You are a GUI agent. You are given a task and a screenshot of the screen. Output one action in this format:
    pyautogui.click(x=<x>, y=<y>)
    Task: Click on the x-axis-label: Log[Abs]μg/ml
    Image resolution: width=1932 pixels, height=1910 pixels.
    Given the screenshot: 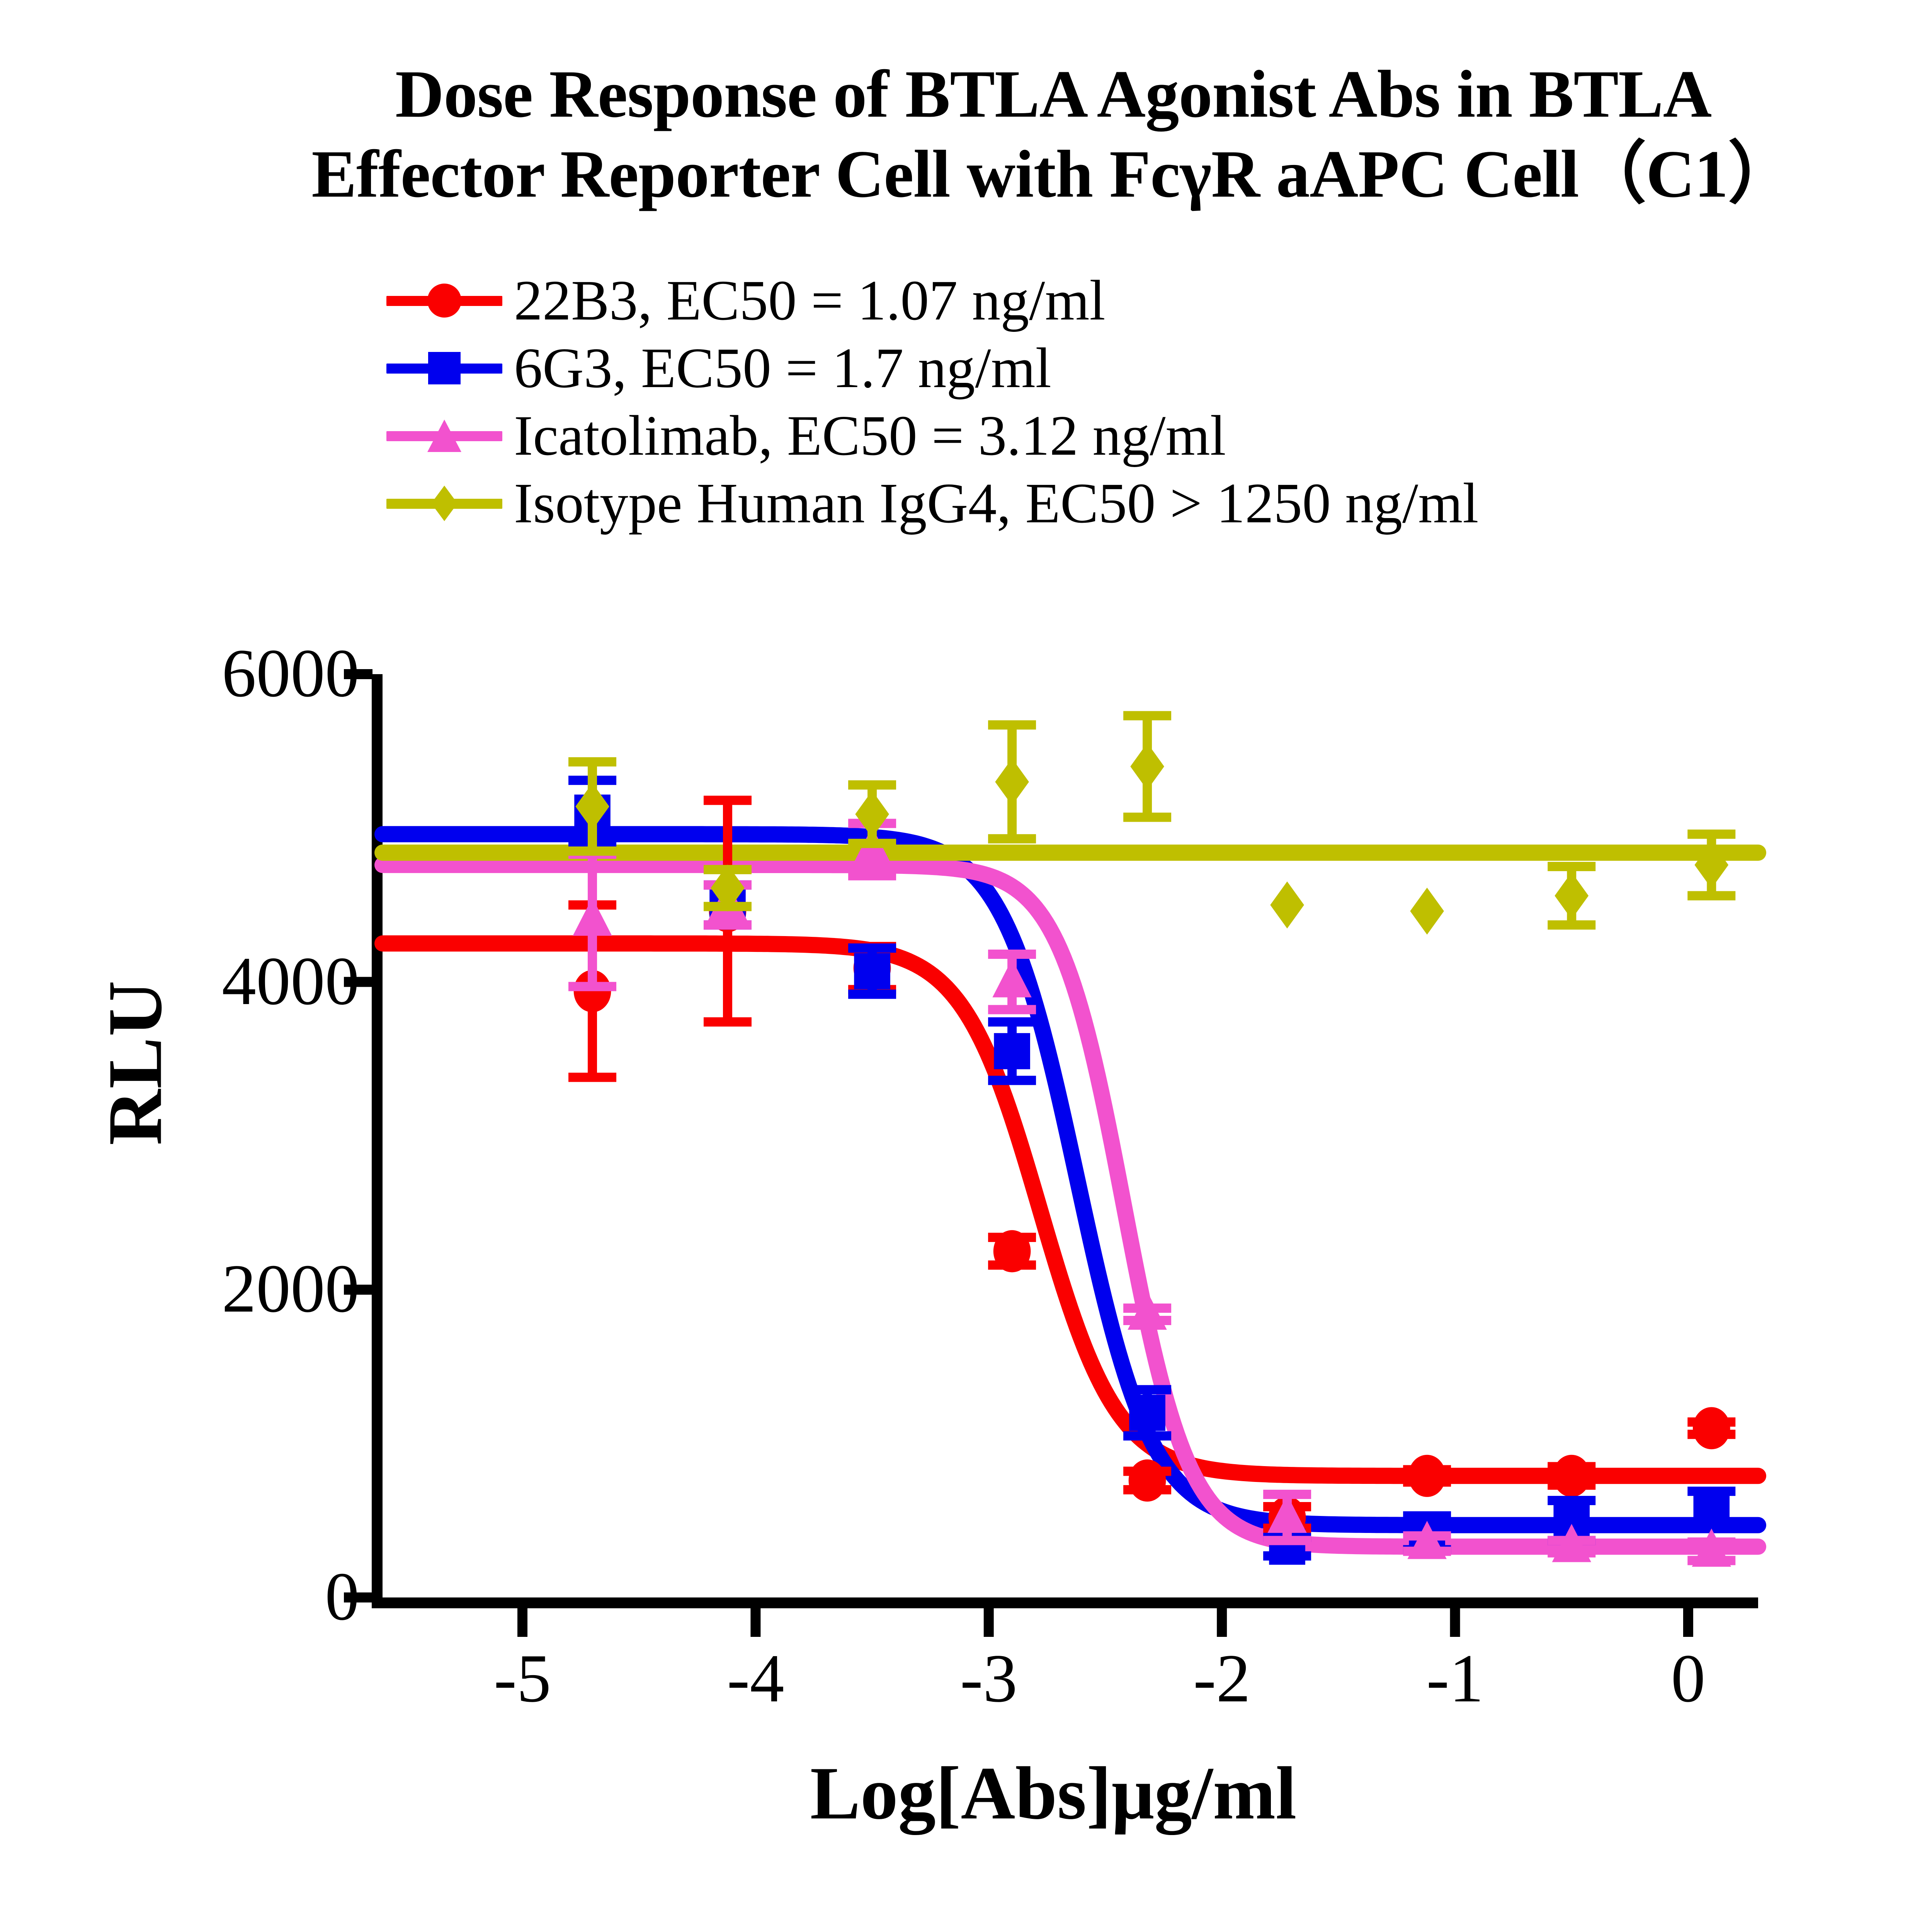 What is the action you would take?
    pyautogui.click(x=1054, y=1793)
    